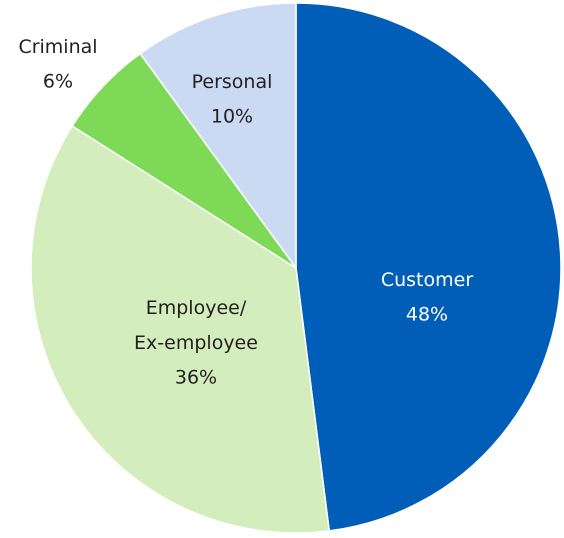  Describe the element at coordinates (196, 378) in the screenshot. I see `slice-value-label: 36%` at that location.